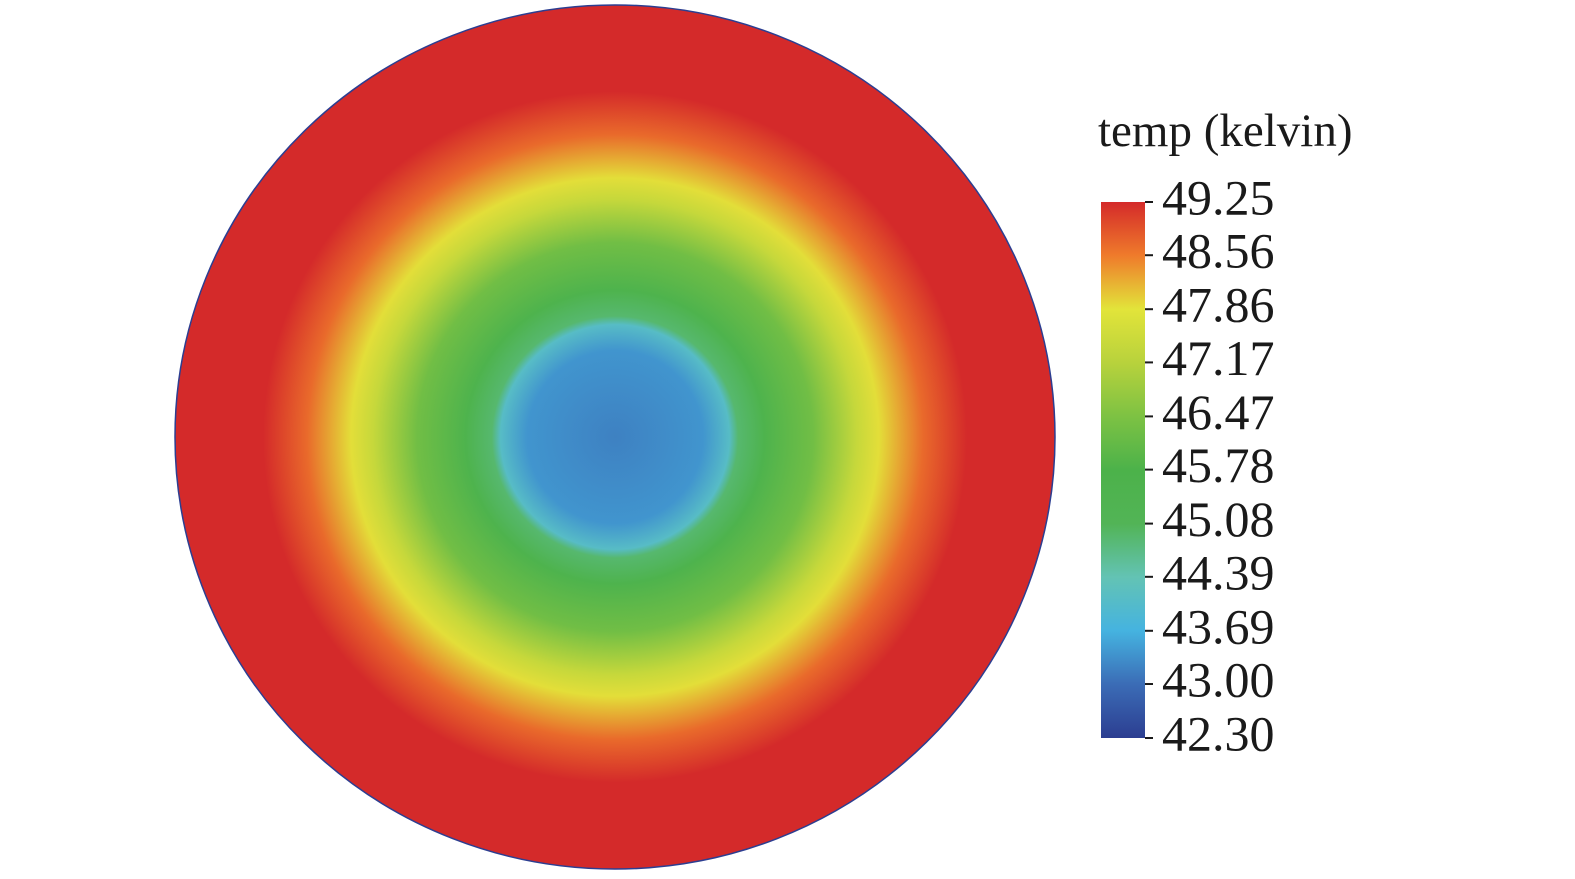 Image resolution: width=1575 pixels, height=879 pixels. What do you see at coordinates (1218, 733) in the screenshot?
I see `colorbar-tick-label: 42.30` at bounding box center [1218, 733].